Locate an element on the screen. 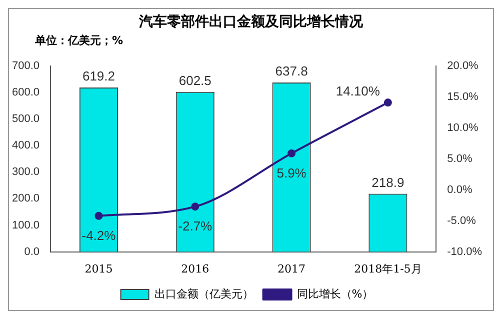  y2-tick-label: 0.0% is located at coordinates (459, 190).